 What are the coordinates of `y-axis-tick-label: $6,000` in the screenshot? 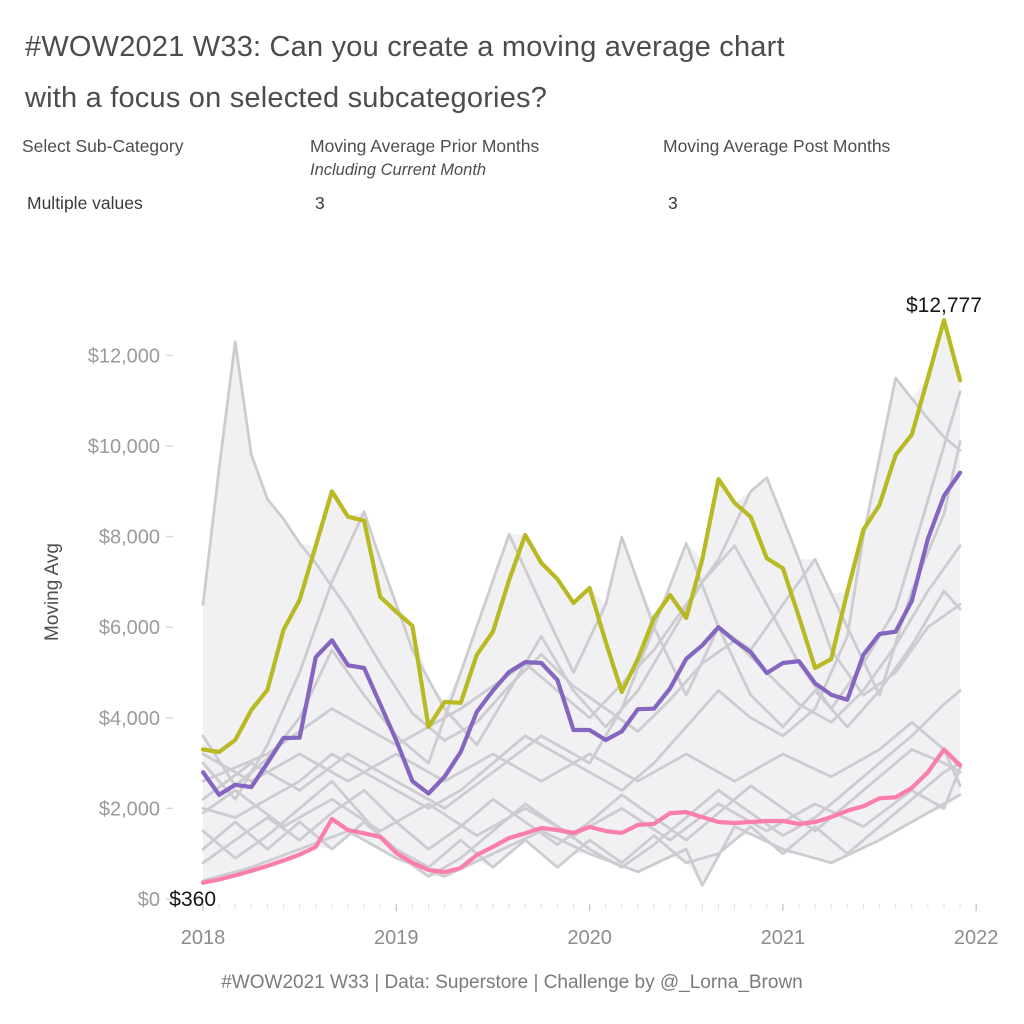 It's located at (129, 628).